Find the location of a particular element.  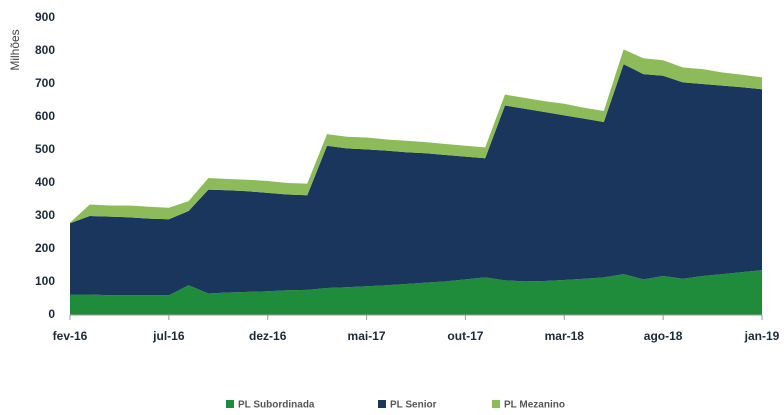

x-tick-label: dez-16 is located at coordinates (268, 336).